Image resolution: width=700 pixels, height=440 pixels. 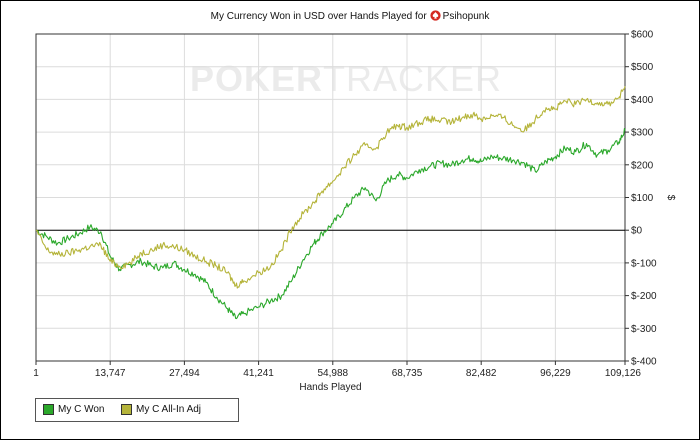 I want to click on y-tick-label: $200, so click(x=642, y=165).